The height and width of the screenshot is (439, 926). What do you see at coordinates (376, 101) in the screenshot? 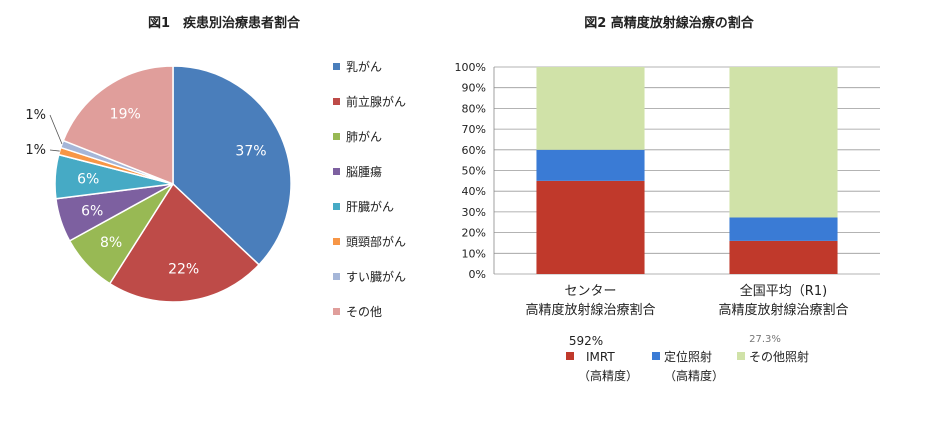
I see `legend-label: 前立腺がん` at bounding box center [376, 101].